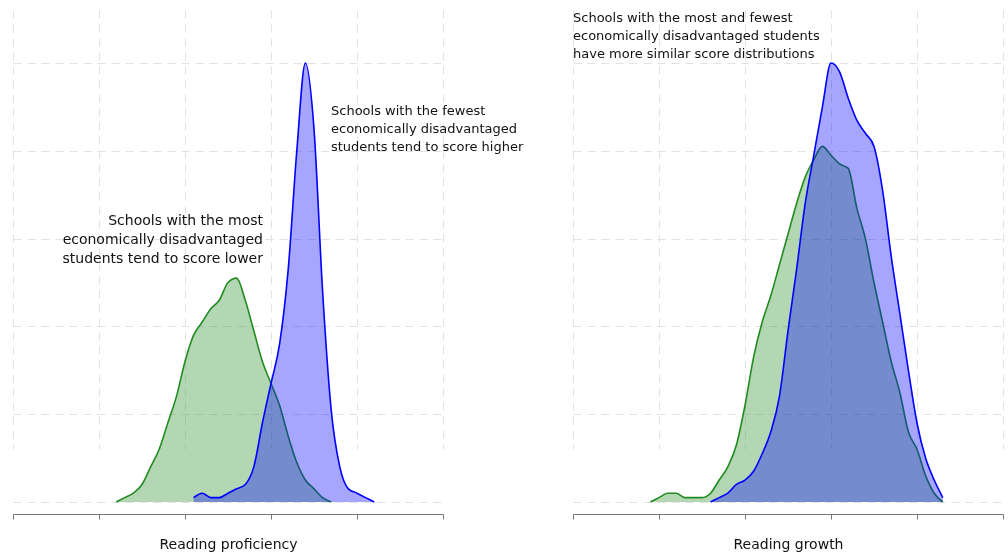 This screenshot has height=556, width=1008. Describe the element at coordinates (228, 544) in the screenshot. I see `x-axis-title: Reading proficiency` at that location.